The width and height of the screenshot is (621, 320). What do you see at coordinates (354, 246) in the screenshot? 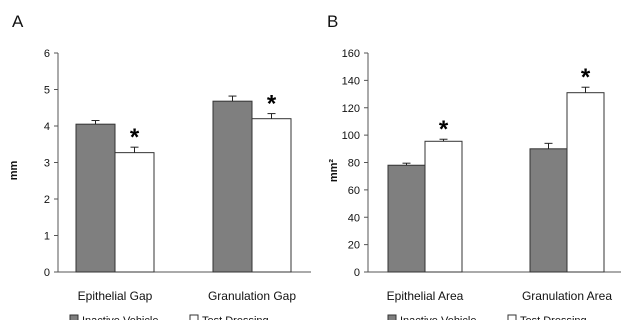
I see `y-tick-label: 20` at bounding box center [354, 246].